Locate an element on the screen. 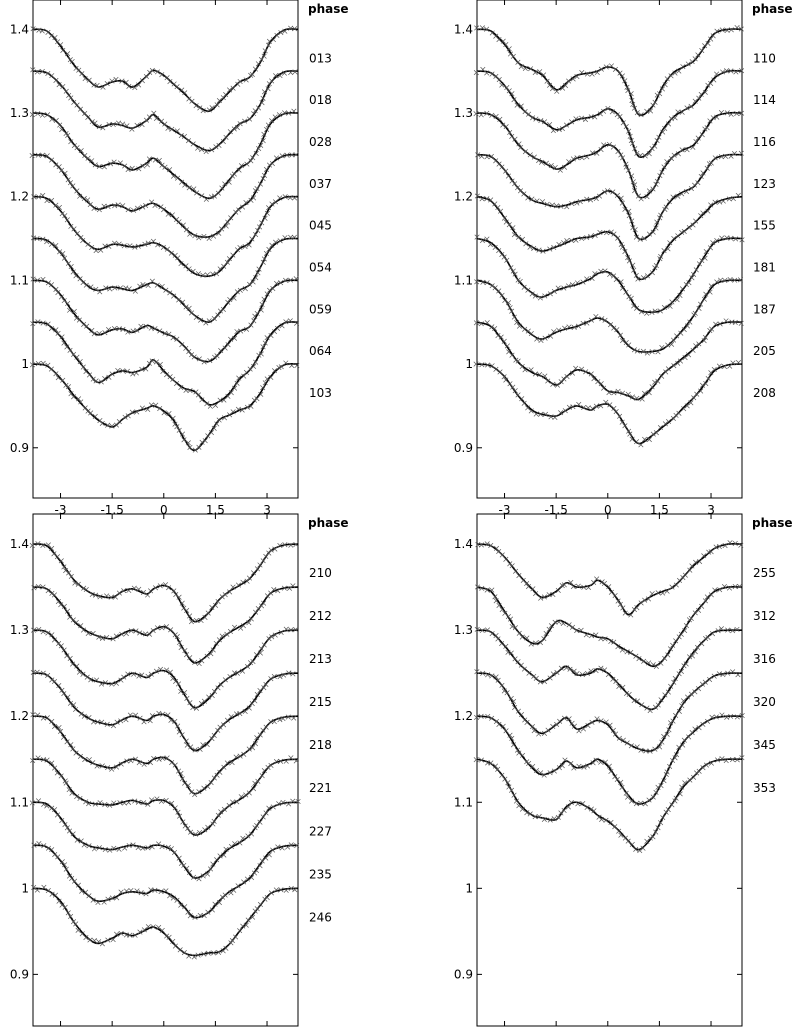  y-tick-label: 1.2 is located at coordinates (463, 716).